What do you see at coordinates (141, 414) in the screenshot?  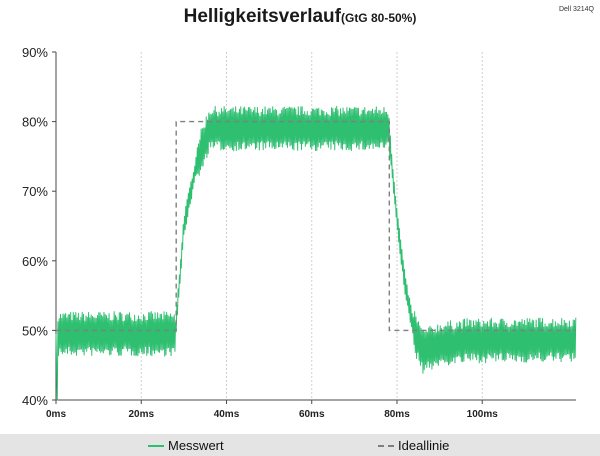 I see `x-tick-label: 20ms` at bounding box center [141, 414].